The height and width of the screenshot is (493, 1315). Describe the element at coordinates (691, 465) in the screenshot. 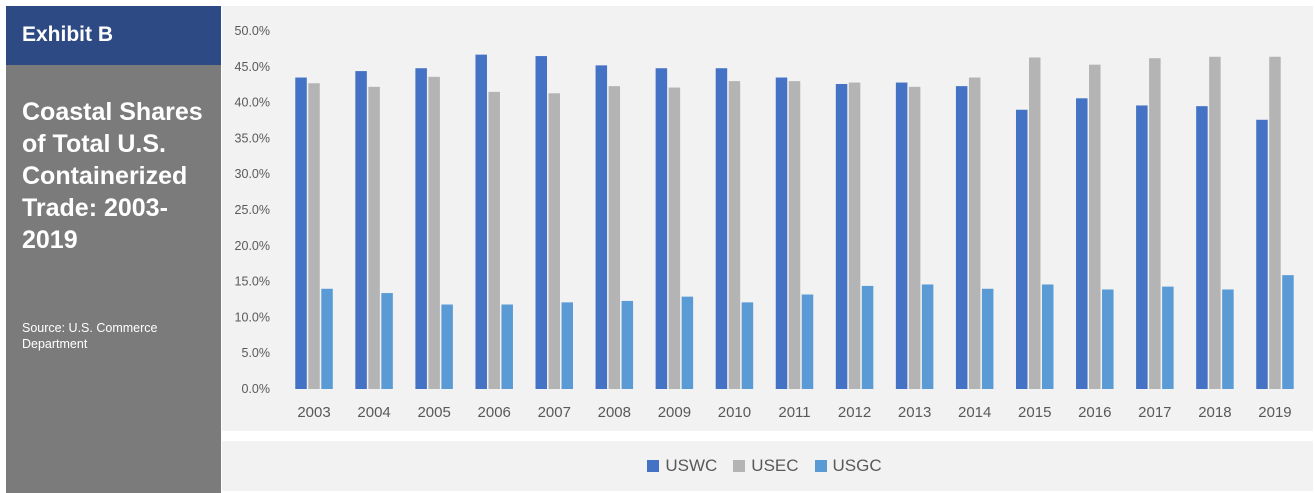

I see `legend-label: USWC` at that location.